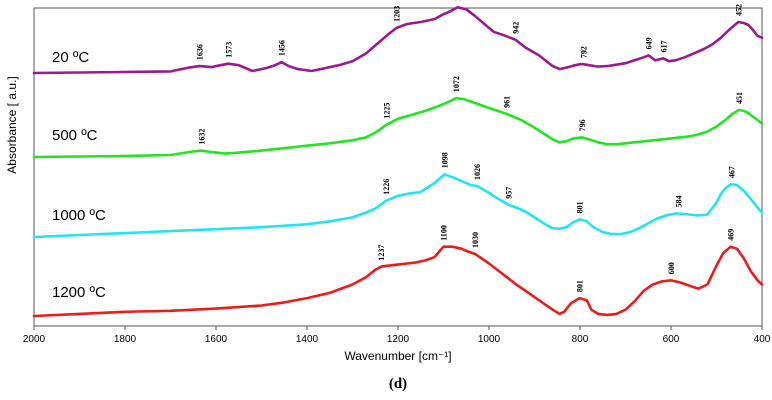  I want to click on peak-label: 792, so click(584, 52).